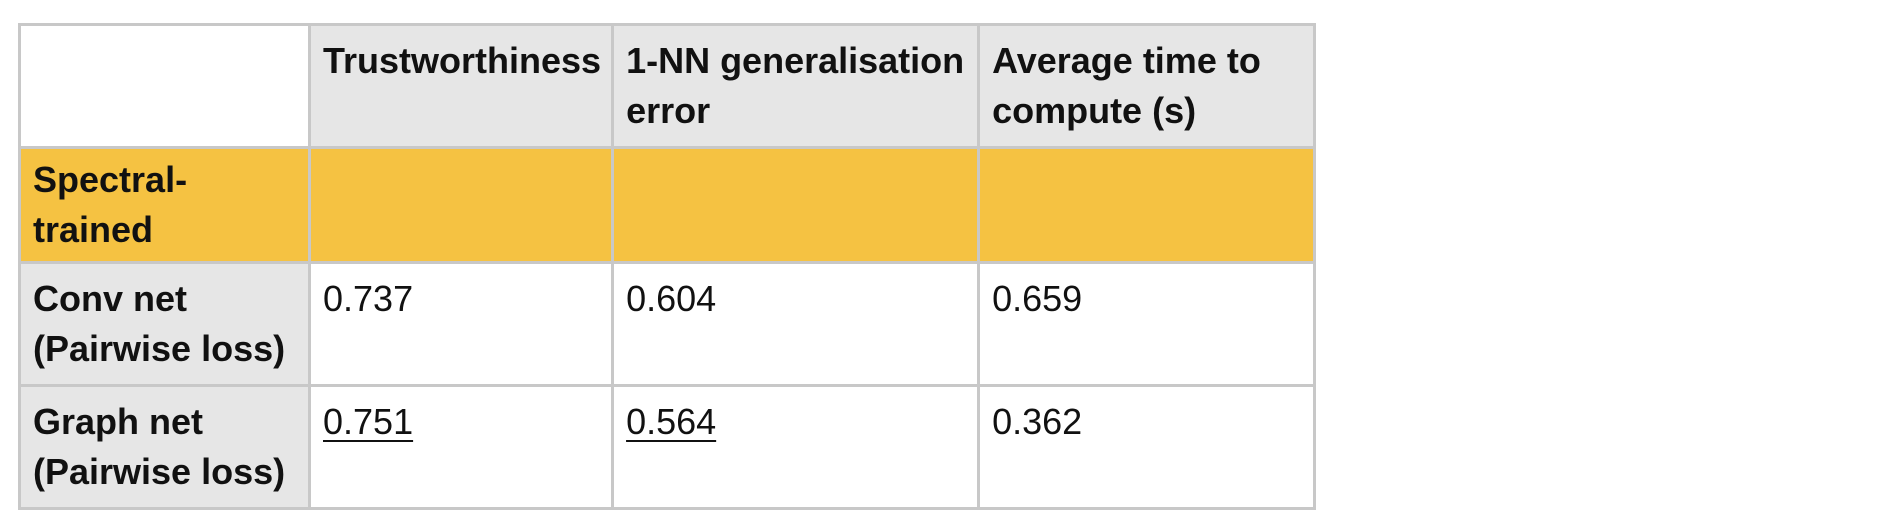 The image size is (1884, 510). Describe the element at coordinates (796, 447) in the screenshot. I see `value-1nn-error: 0.564` at that location.